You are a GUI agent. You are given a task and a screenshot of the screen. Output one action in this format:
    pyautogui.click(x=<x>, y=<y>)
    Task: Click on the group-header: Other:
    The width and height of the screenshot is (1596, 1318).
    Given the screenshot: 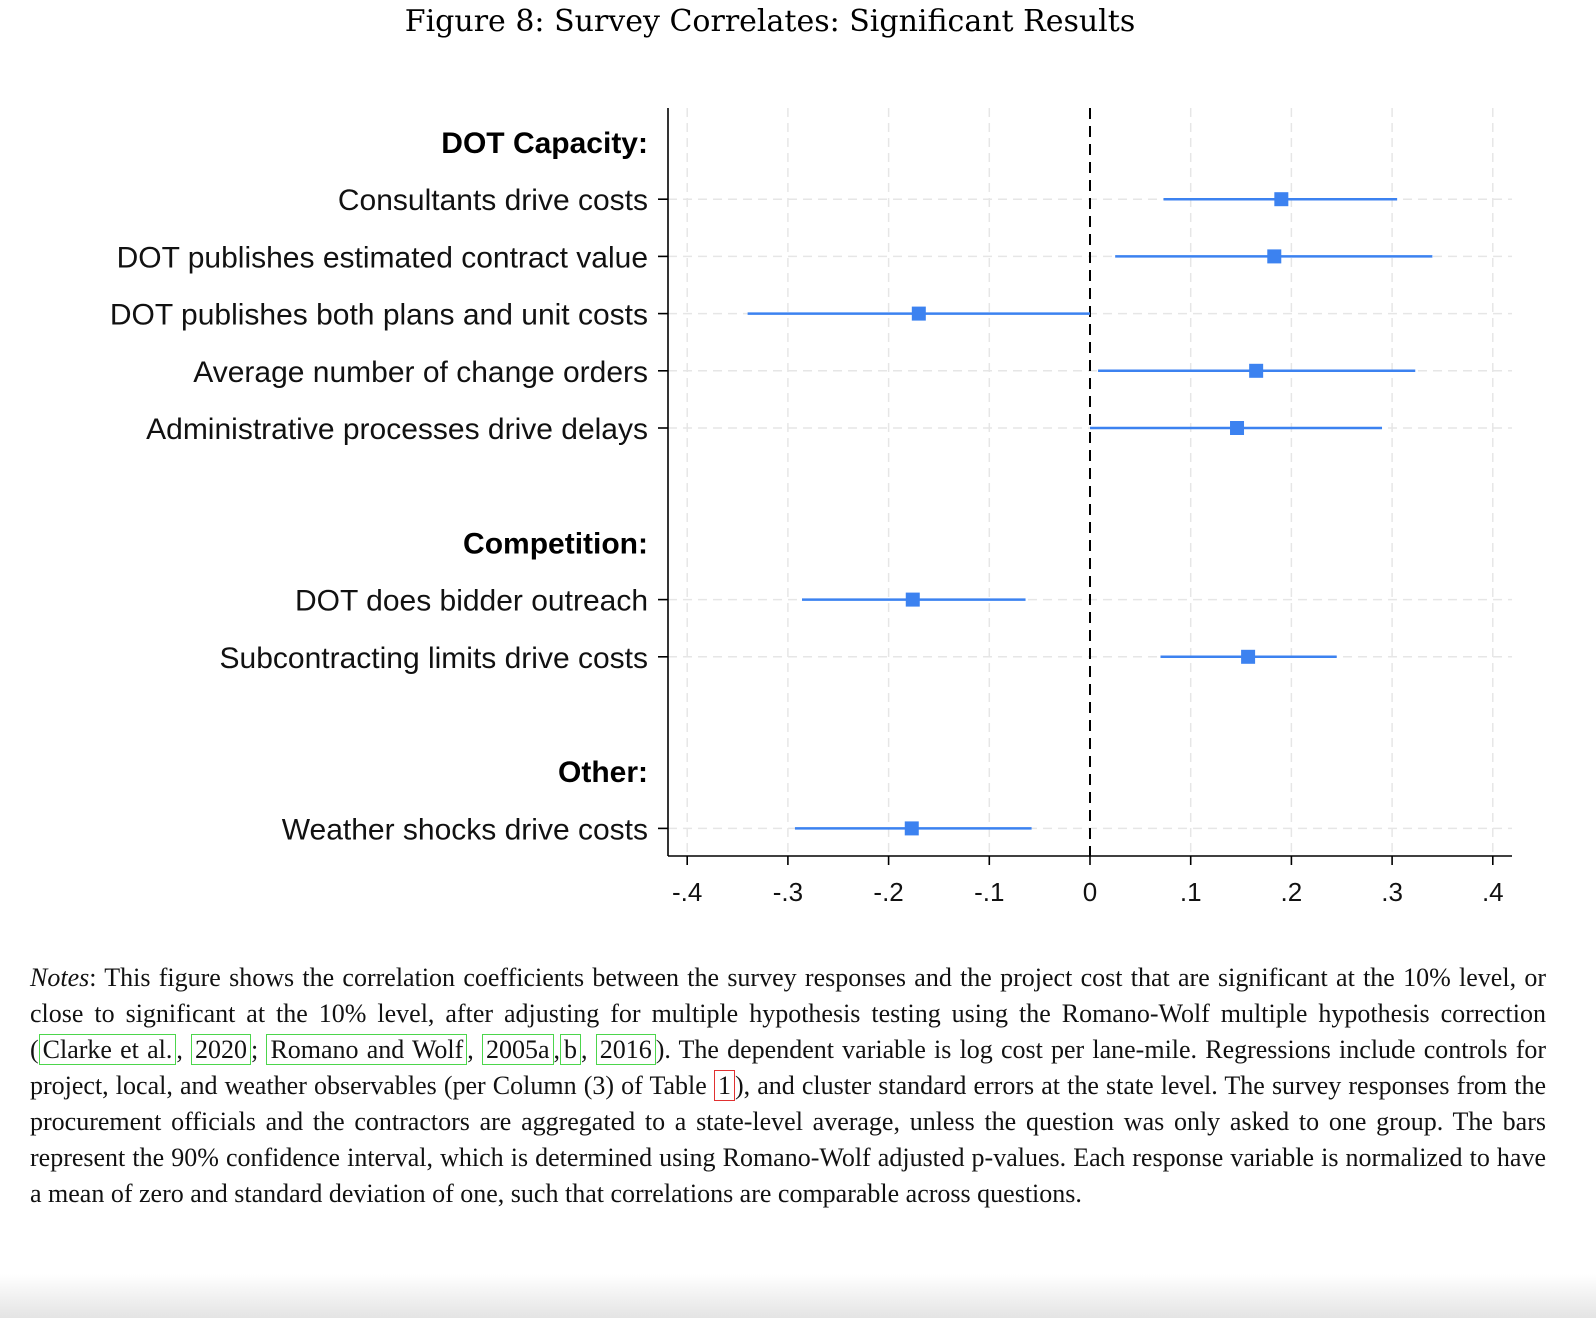 What is the action you would take?
    pyautogui.click(x=603, y=772)
    